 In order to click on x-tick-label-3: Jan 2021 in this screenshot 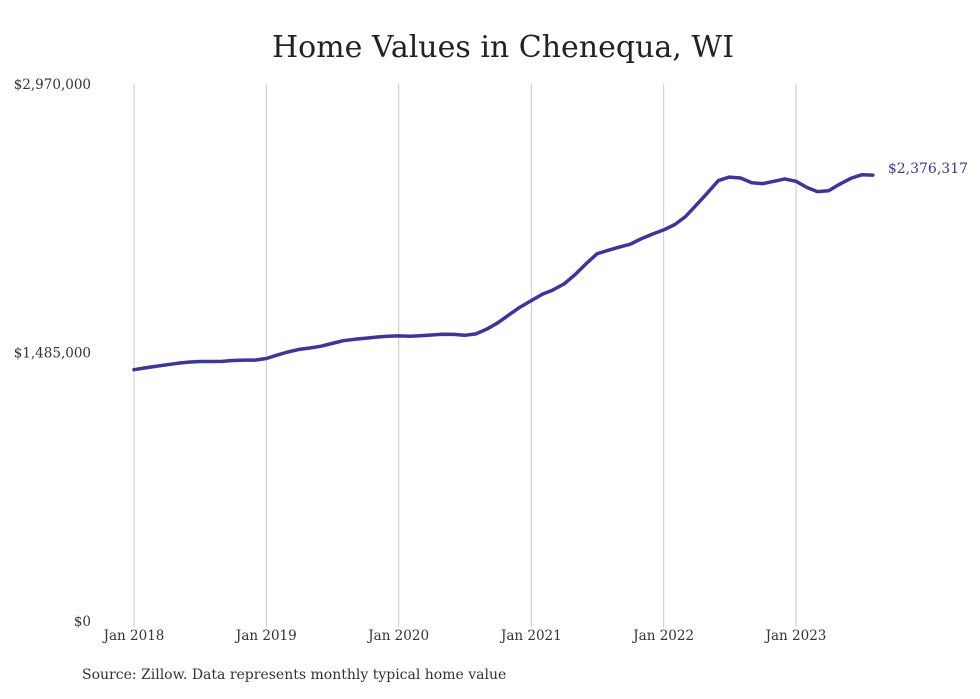, I will do `click(530, 636)`.